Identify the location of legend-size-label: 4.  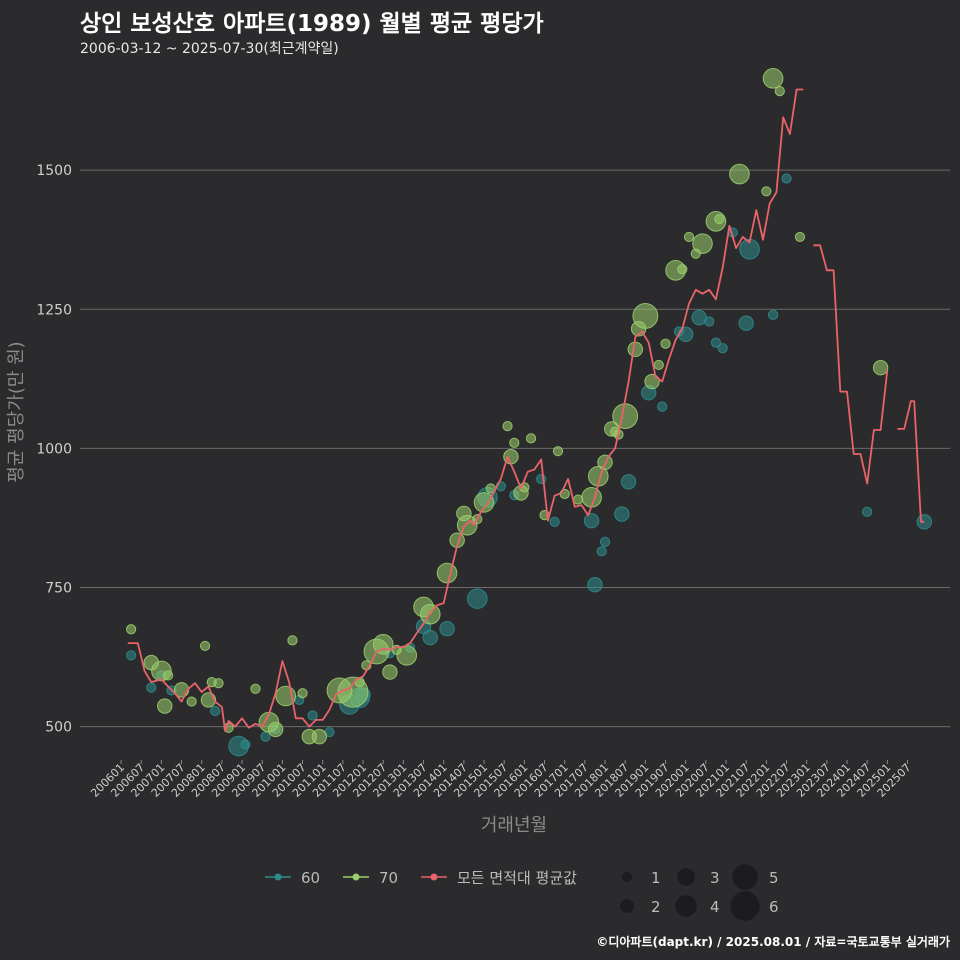
(715, 907).